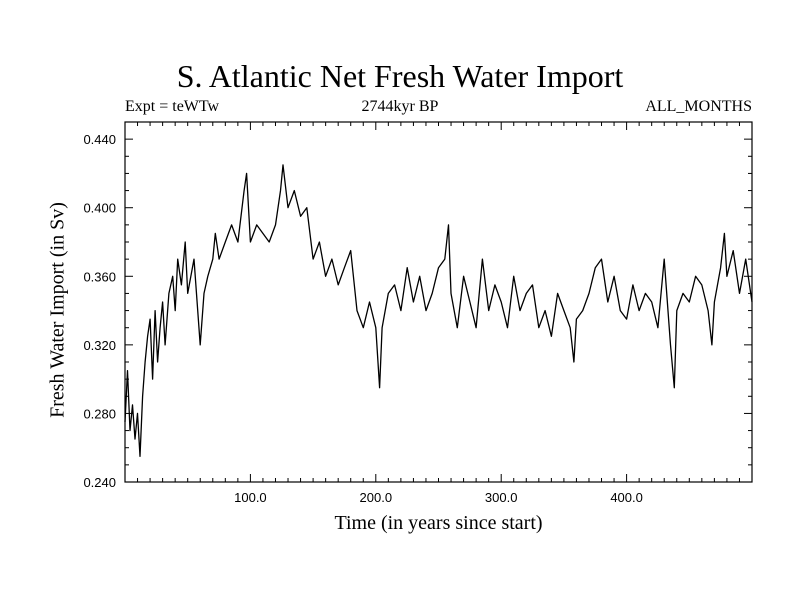 The image size is (800, 600). What do you see at coordinates (400, 106) in the screenshot?
I see `period-label: 2744kyr BP` at bounding box center [400, 106].